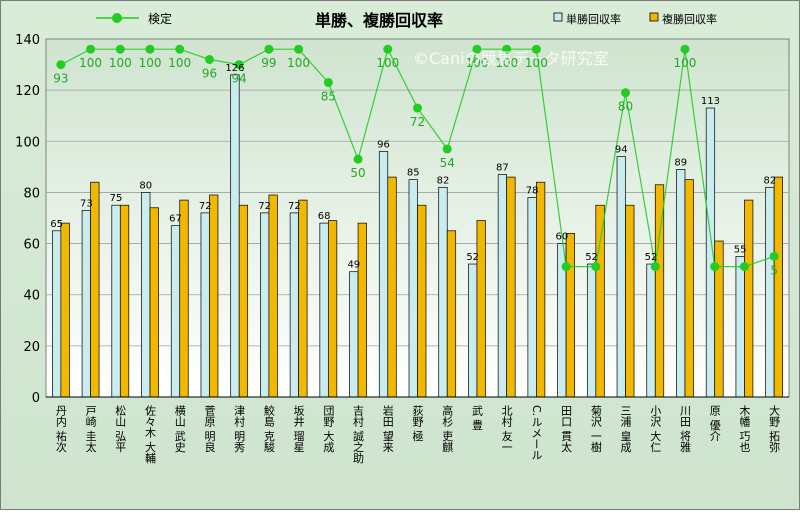 This screenshot has height=513, width=800. Describe the element at coordinates (413, 173) in the screenshot. I see `data-label-win: 85` at that location.